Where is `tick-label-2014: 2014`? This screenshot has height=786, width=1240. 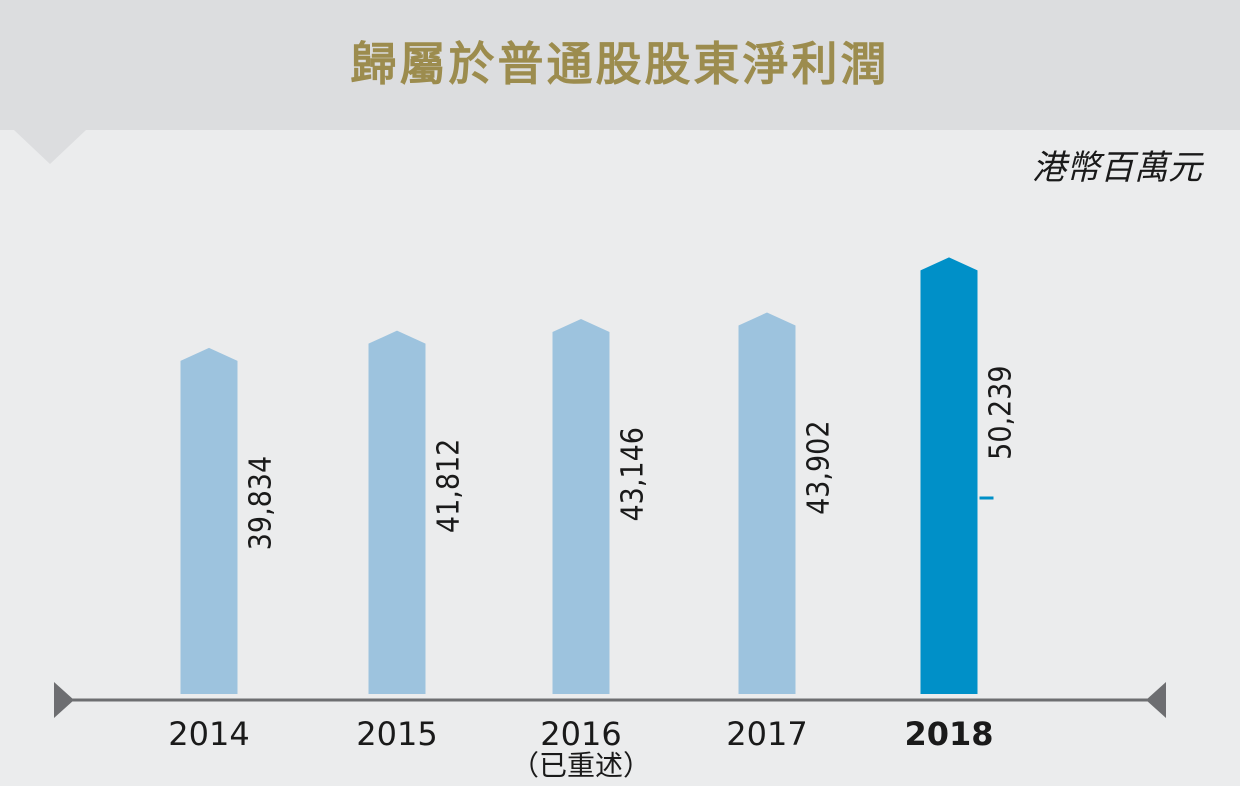
tick-label-2014: 2014 is located at coordinates (208, 734).